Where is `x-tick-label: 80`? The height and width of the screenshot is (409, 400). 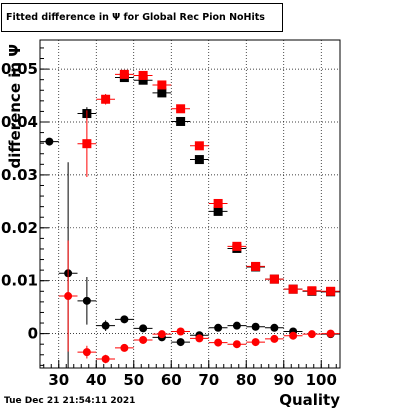
x-tick-label: 80 is located at coordinates (246, 380).